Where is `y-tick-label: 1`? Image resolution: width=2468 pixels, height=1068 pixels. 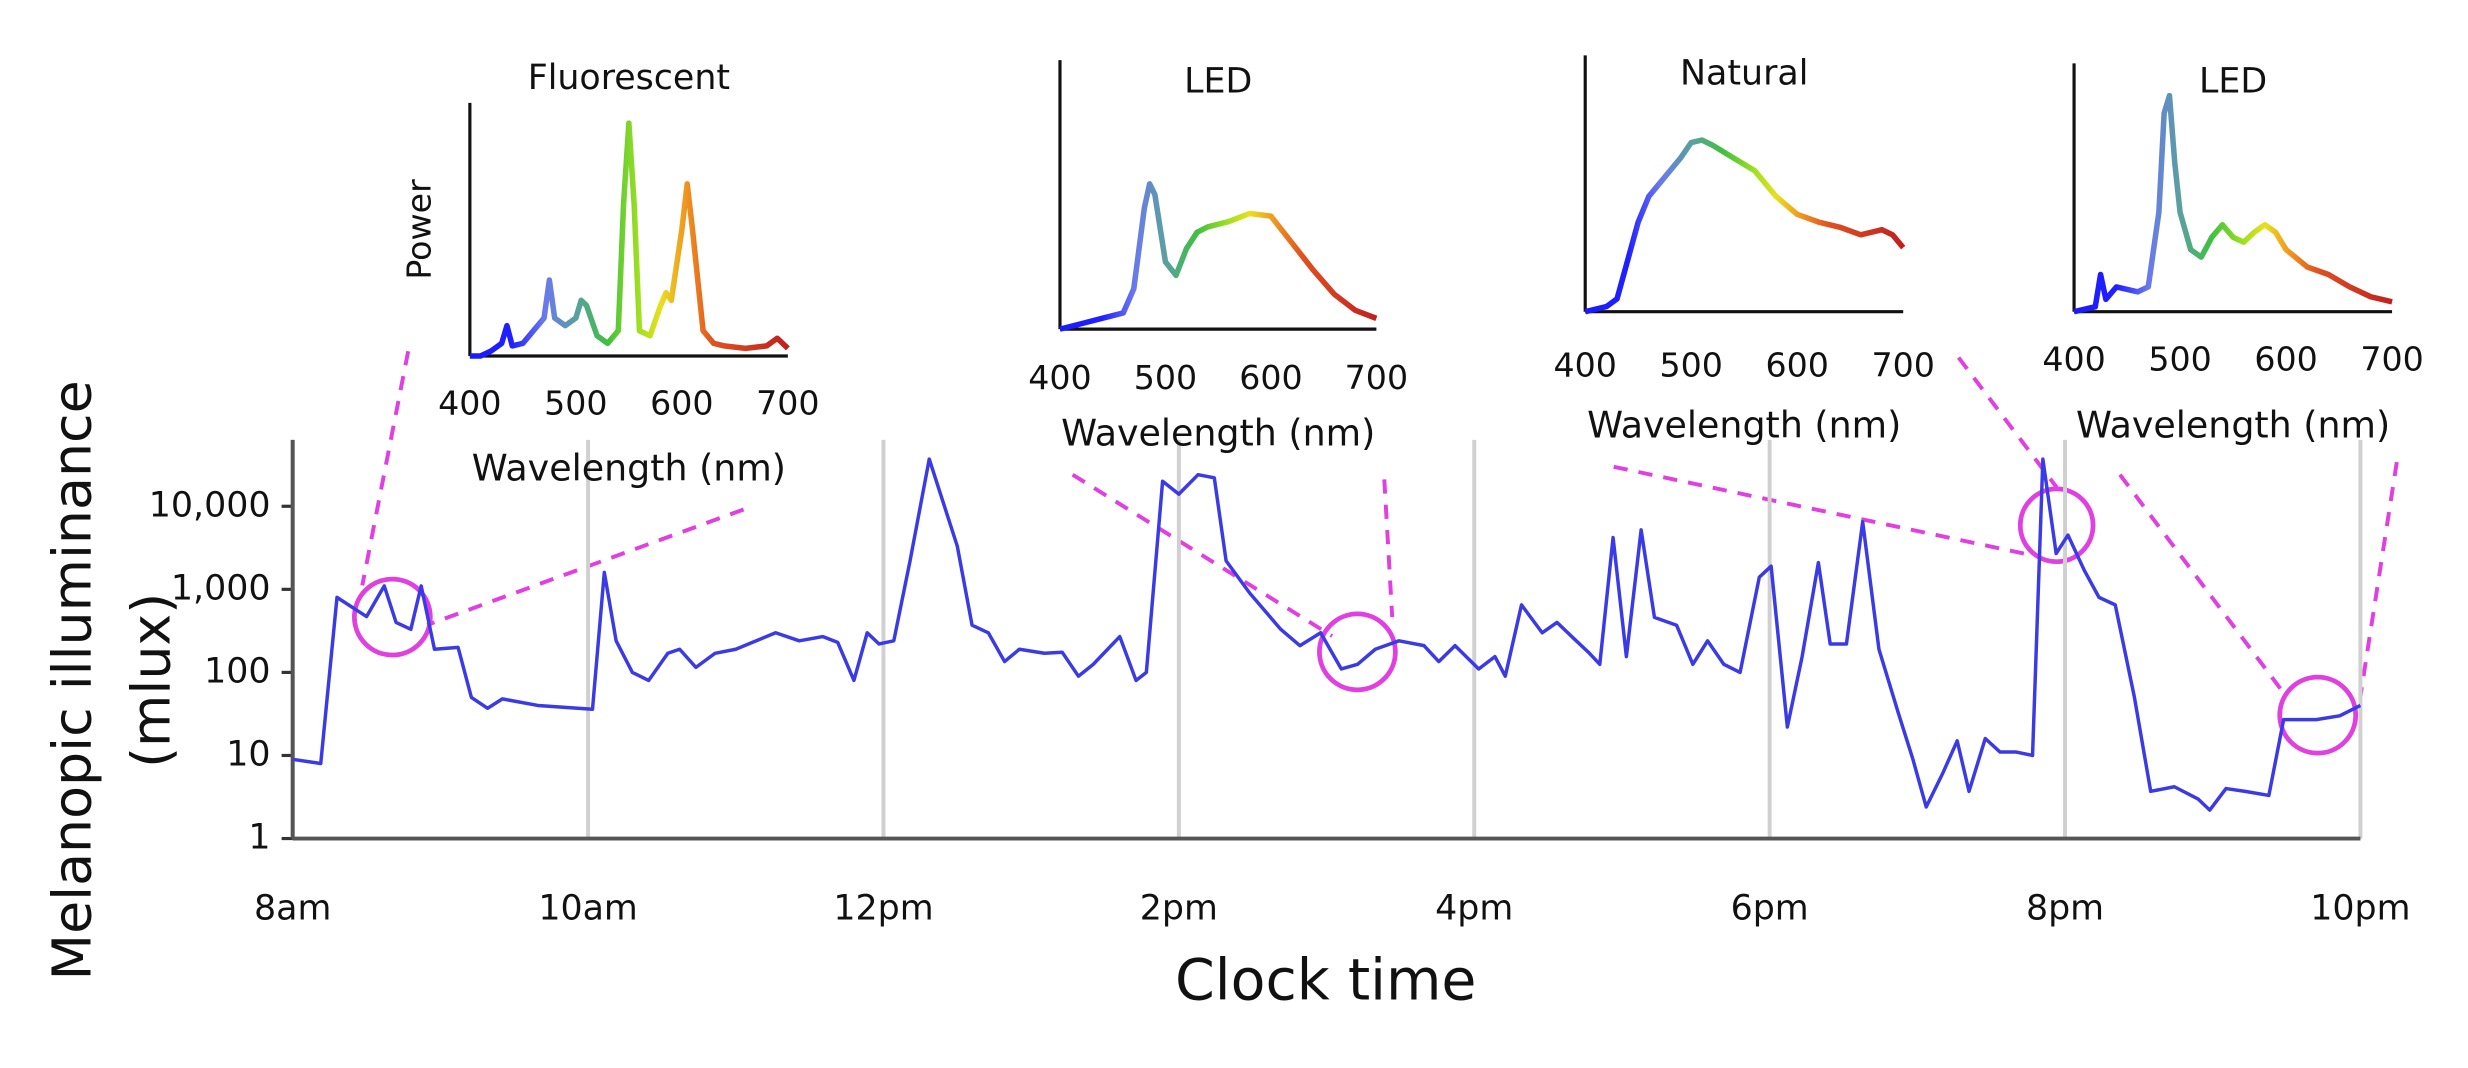 y-tick-label: 1 is located at coordinates (259, 838).